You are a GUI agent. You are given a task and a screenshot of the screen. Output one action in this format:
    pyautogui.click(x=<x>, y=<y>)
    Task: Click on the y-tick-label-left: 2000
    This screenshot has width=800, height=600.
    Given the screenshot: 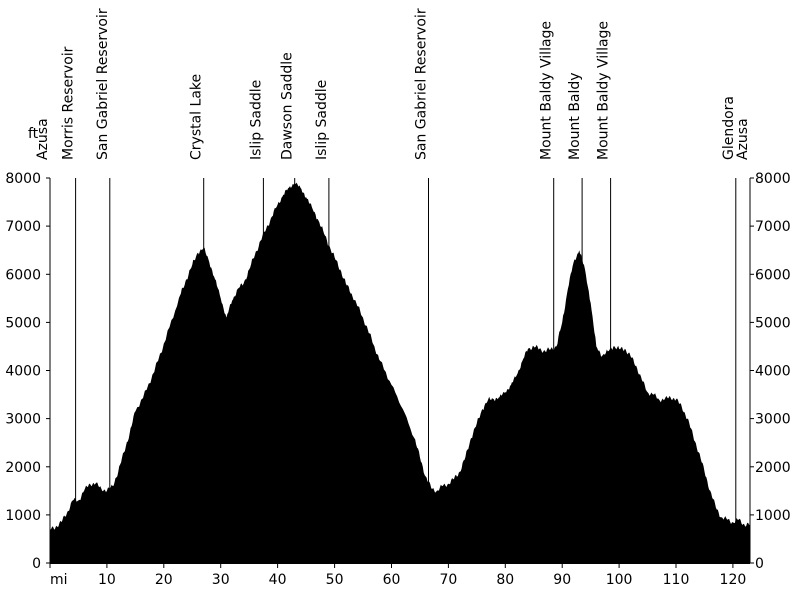 What is the action you would take?
    pyautogui.click(x=23, y=468)
    